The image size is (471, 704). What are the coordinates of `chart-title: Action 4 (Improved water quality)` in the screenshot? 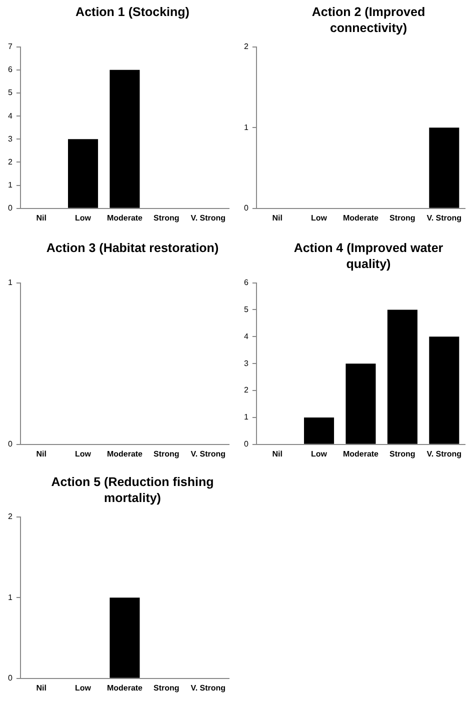 It's located at (368, 256).